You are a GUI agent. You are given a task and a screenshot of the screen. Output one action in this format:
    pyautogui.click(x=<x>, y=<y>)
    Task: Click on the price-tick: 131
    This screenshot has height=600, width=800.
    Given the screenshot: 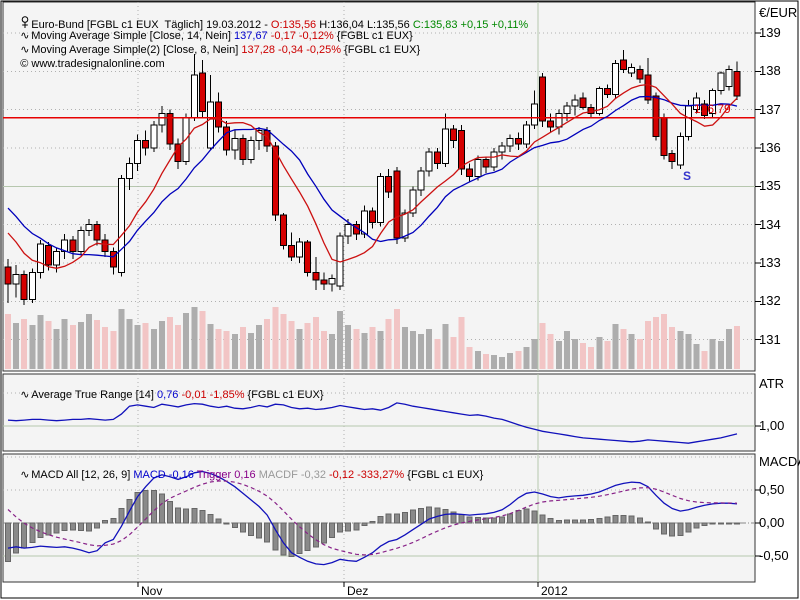 What is the action you would take?
    pyautogui.click(x=770, y=339)
    